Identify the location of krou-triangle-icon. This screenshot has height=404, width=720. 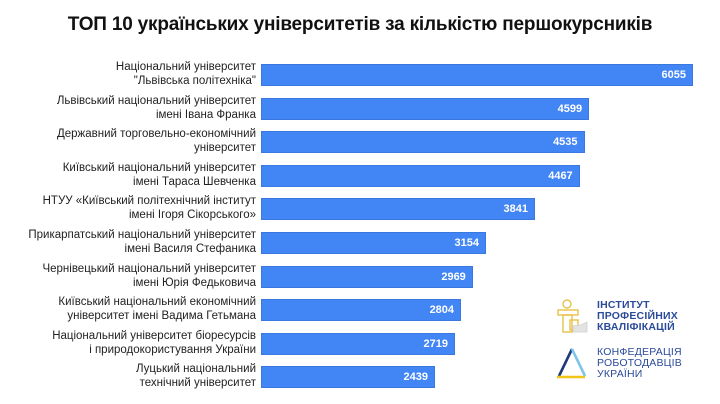
(572, 363).